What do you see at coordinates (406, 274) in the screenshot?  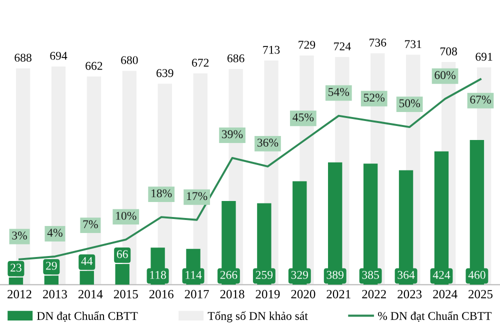 I see `data-label: 364` at bounding box center [406, 274].